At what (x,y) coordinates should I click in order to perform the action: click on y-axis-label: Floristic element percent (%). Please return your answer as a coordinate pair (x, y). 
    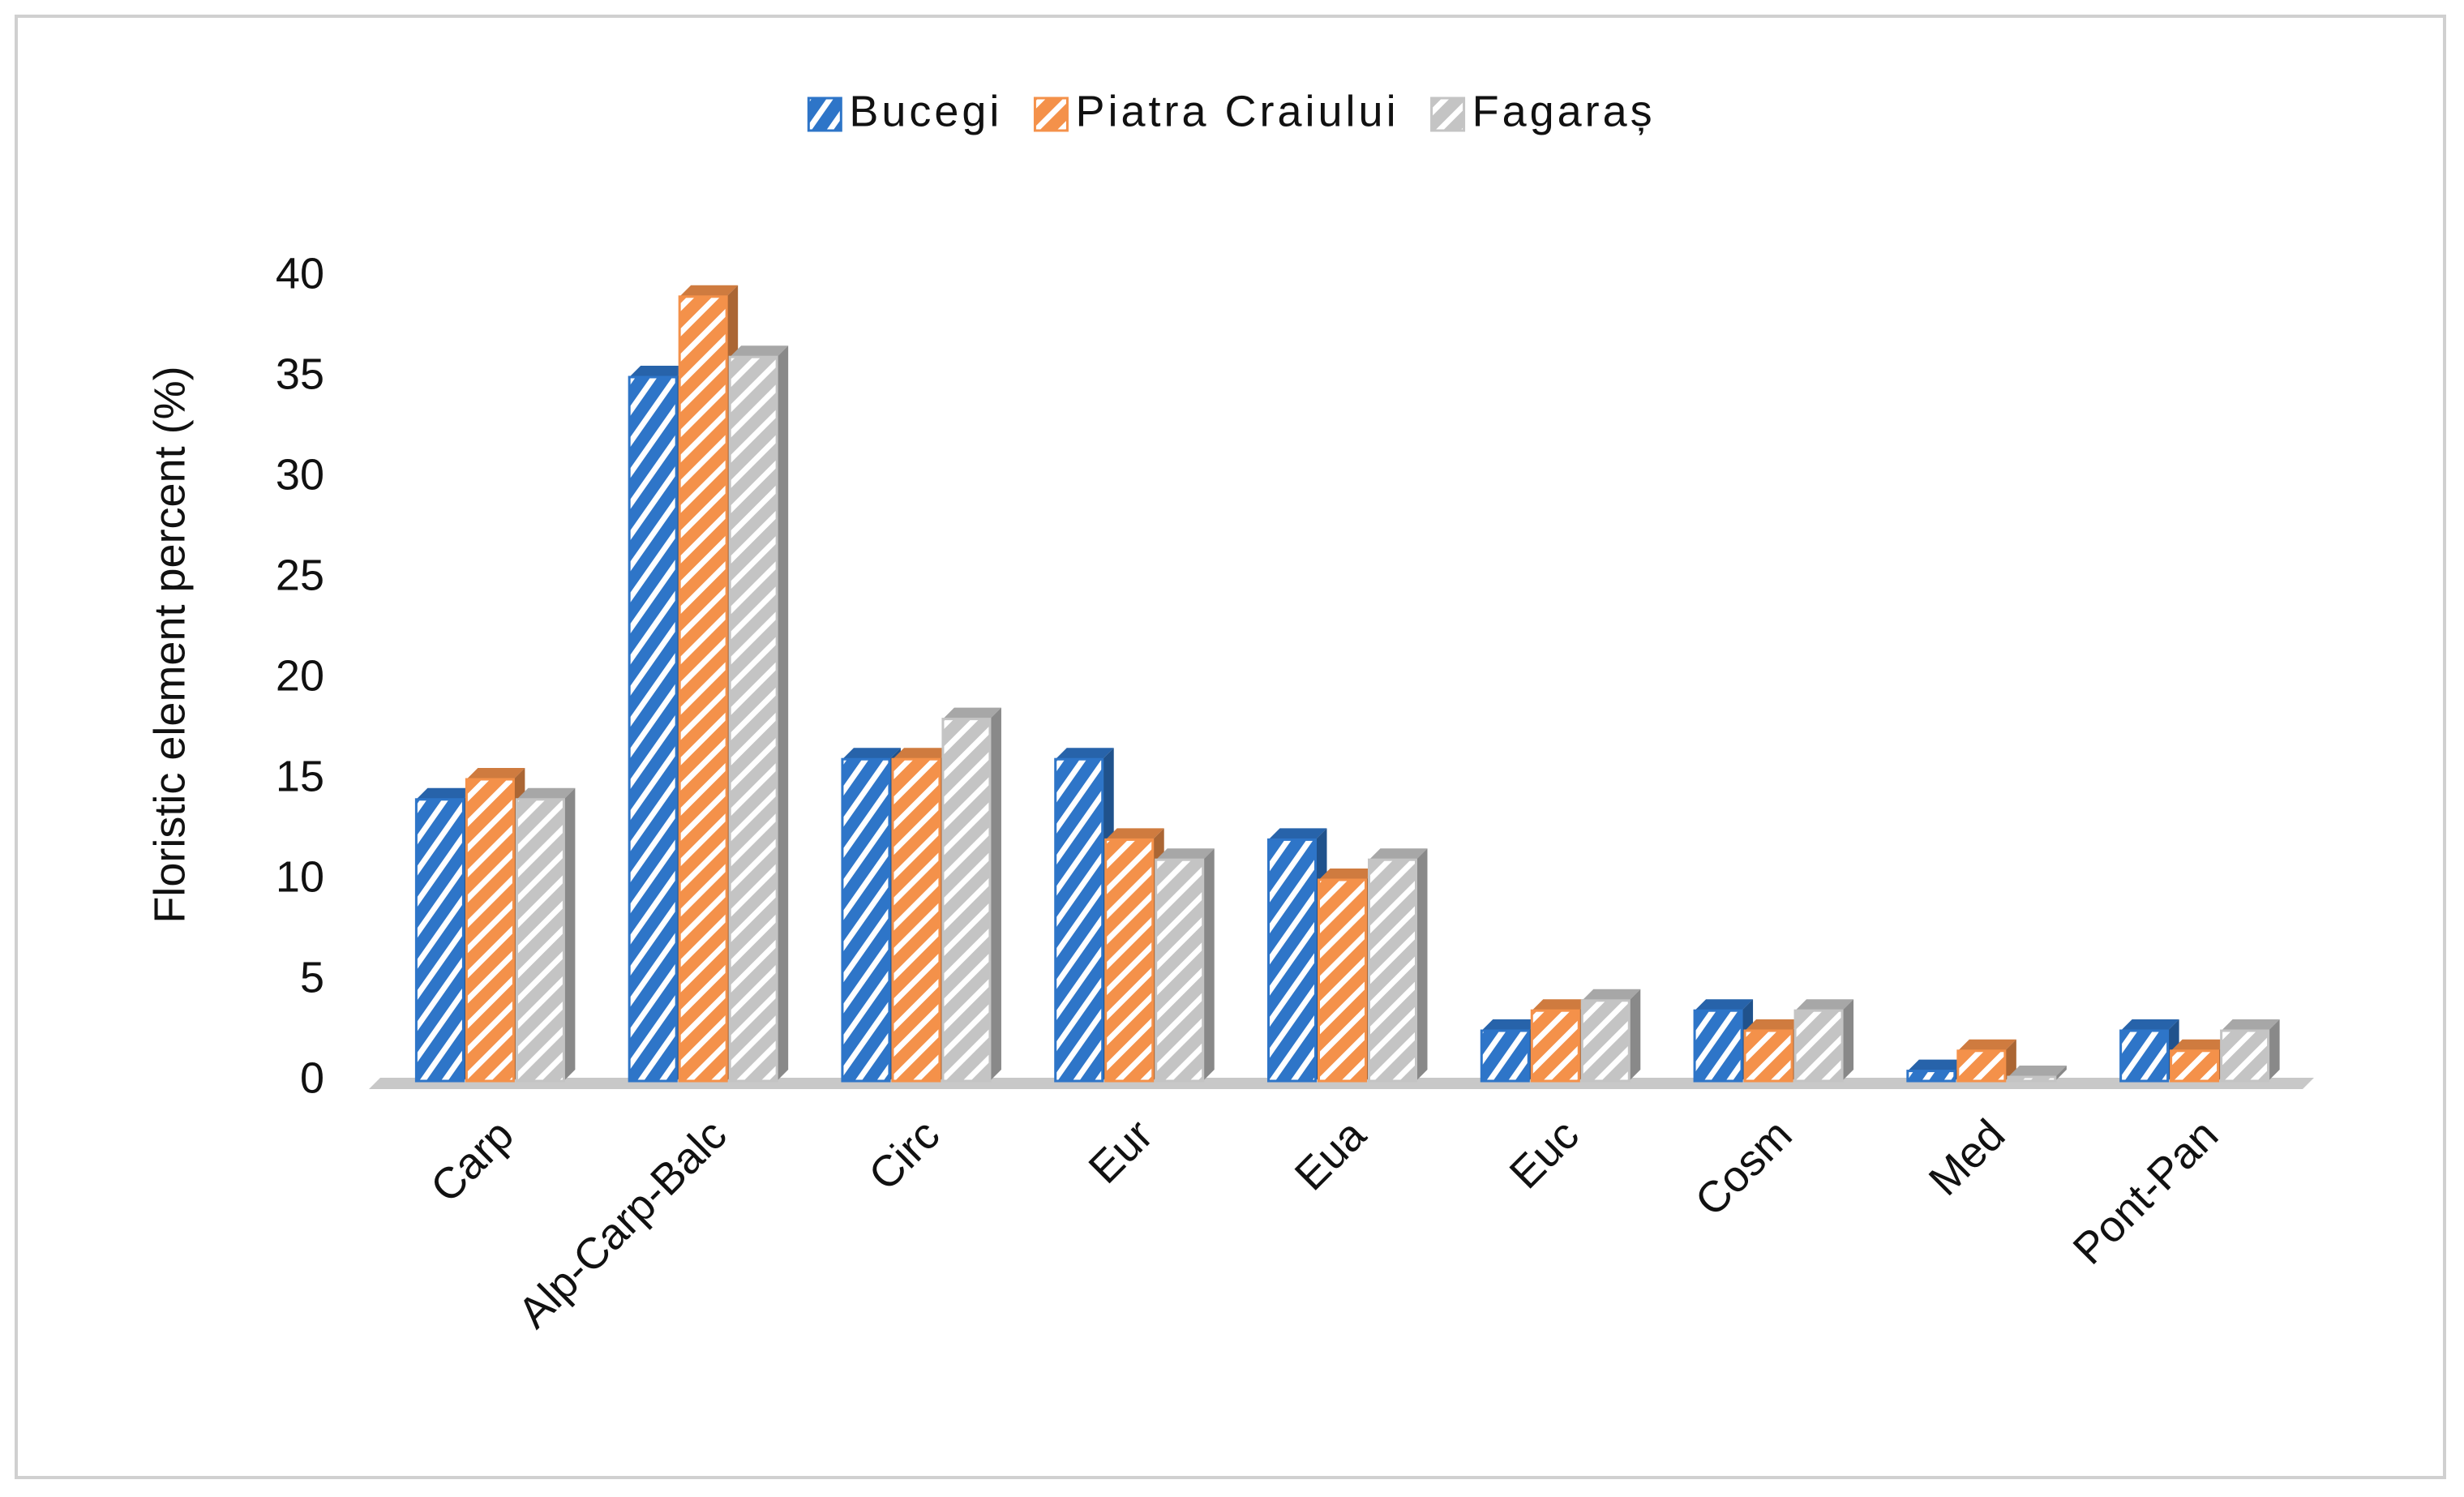
    Looking at the image, I should click on (169, 644).